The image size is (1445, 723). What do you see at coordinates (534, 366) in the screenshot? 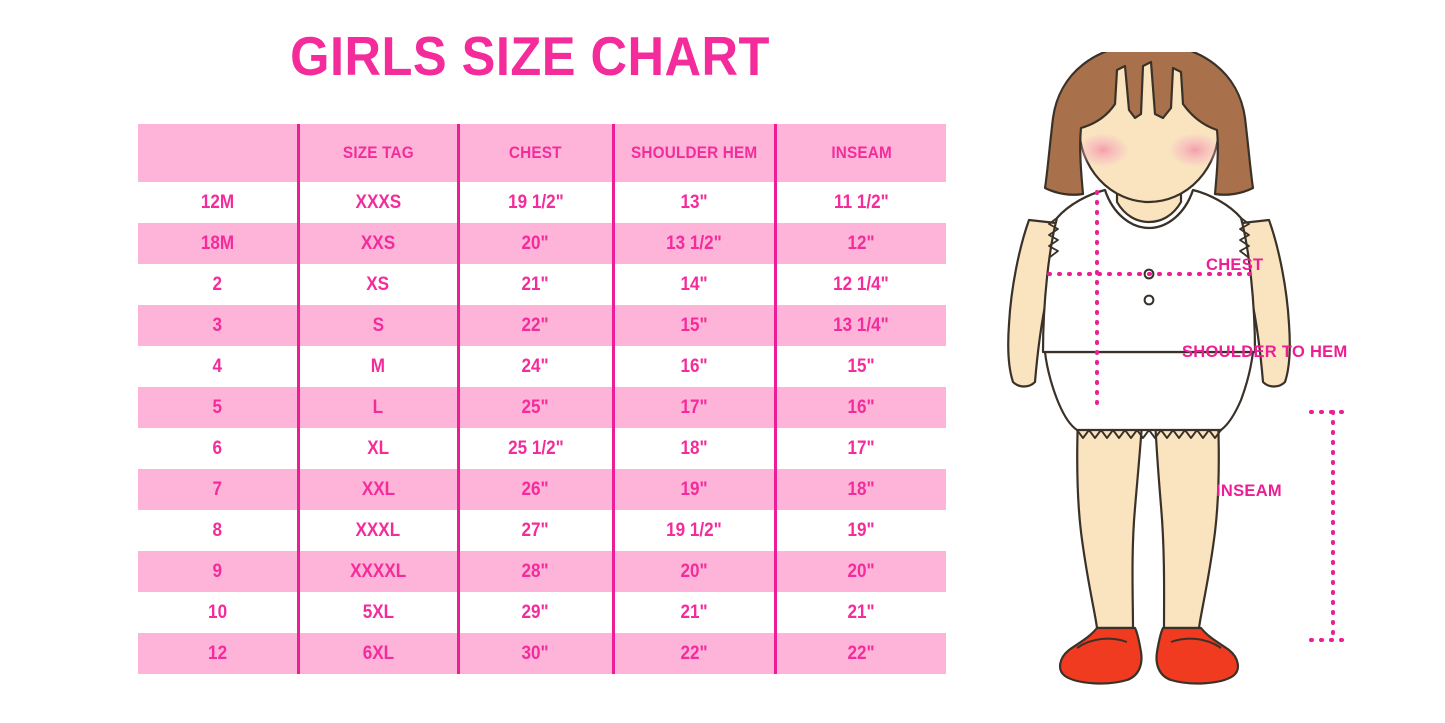
I see `cell-chest: 24"` at bounding box center [534, 366].